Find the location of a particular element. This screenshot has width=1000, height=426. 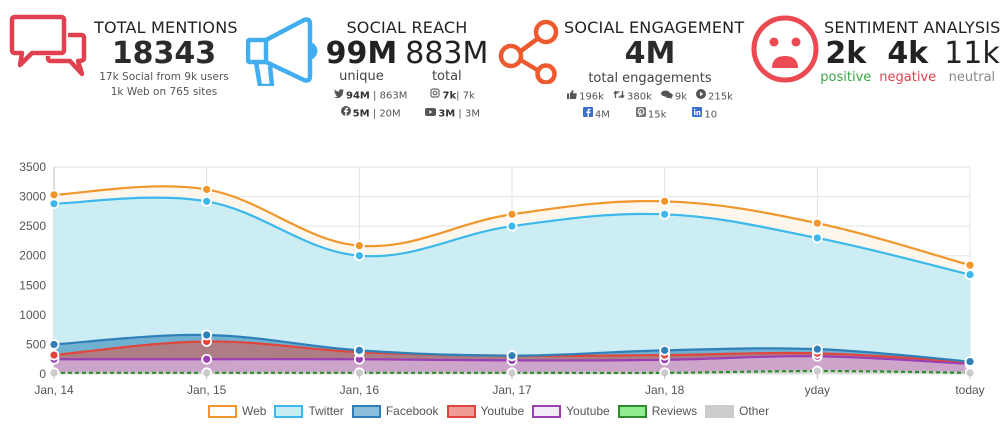

reach-facebook: 5M | 20M is located at coordinates (370, 114).